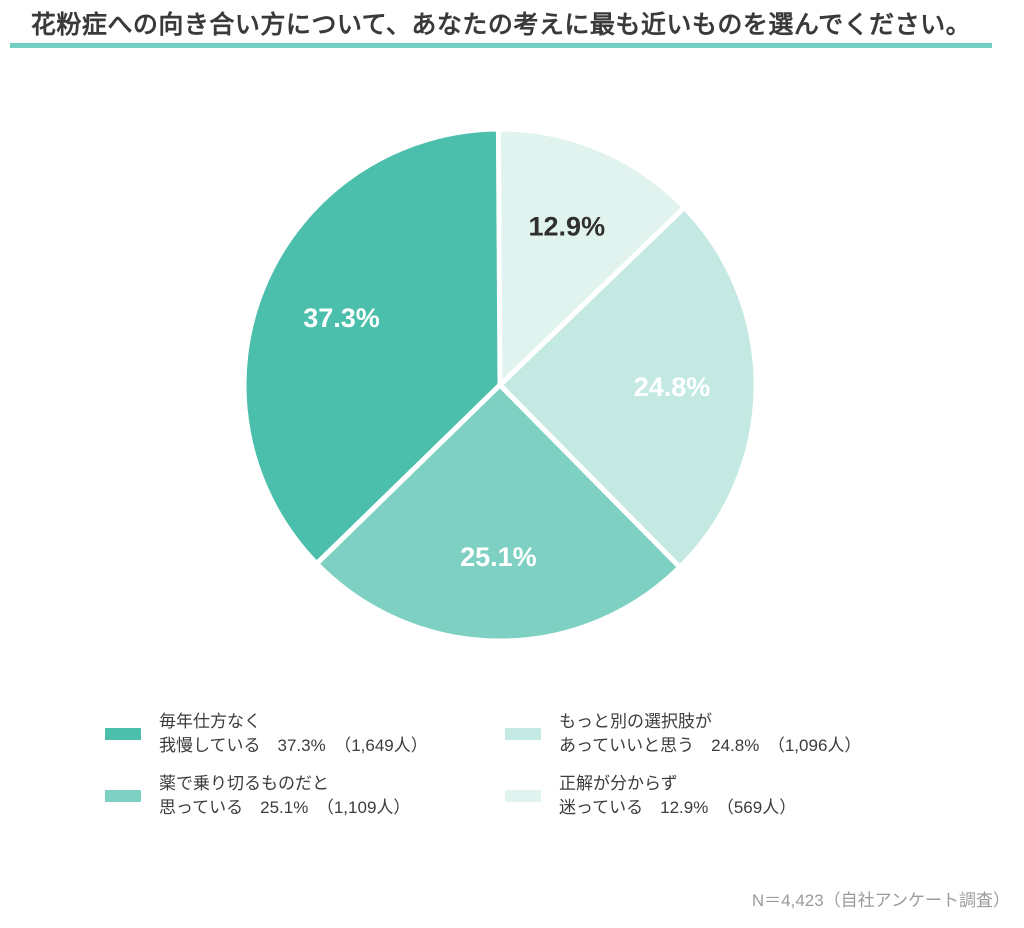 The height and width of the screenshot is (928, 1024). What do you see at coordinates (710, 745) in the screenshot?
I see `legend-label-3-line2: あっていいと思う 24.8% （1,096人）` at bounding box center [710, 745].